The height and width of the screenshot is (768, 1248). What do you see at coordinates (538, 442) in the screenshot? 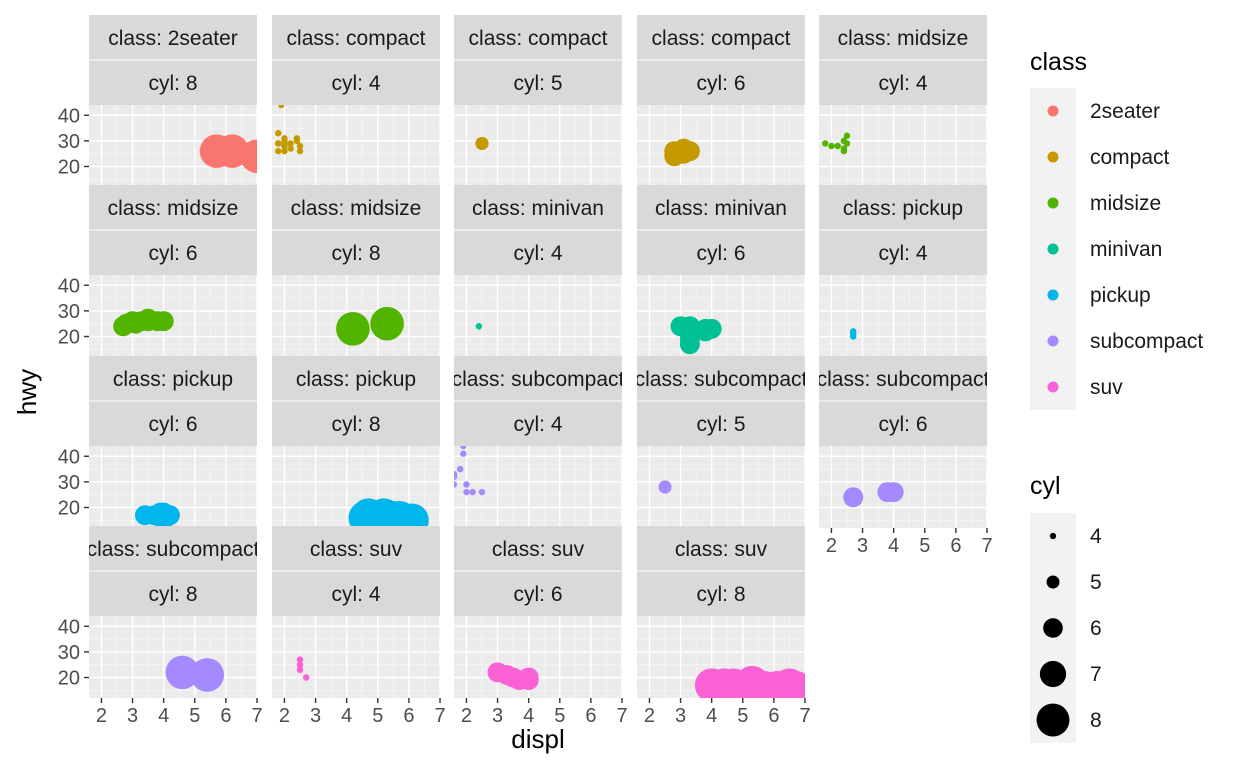
I see `facet-panel: class: subcompact cyl: 4` at bounding box center [538, 442].